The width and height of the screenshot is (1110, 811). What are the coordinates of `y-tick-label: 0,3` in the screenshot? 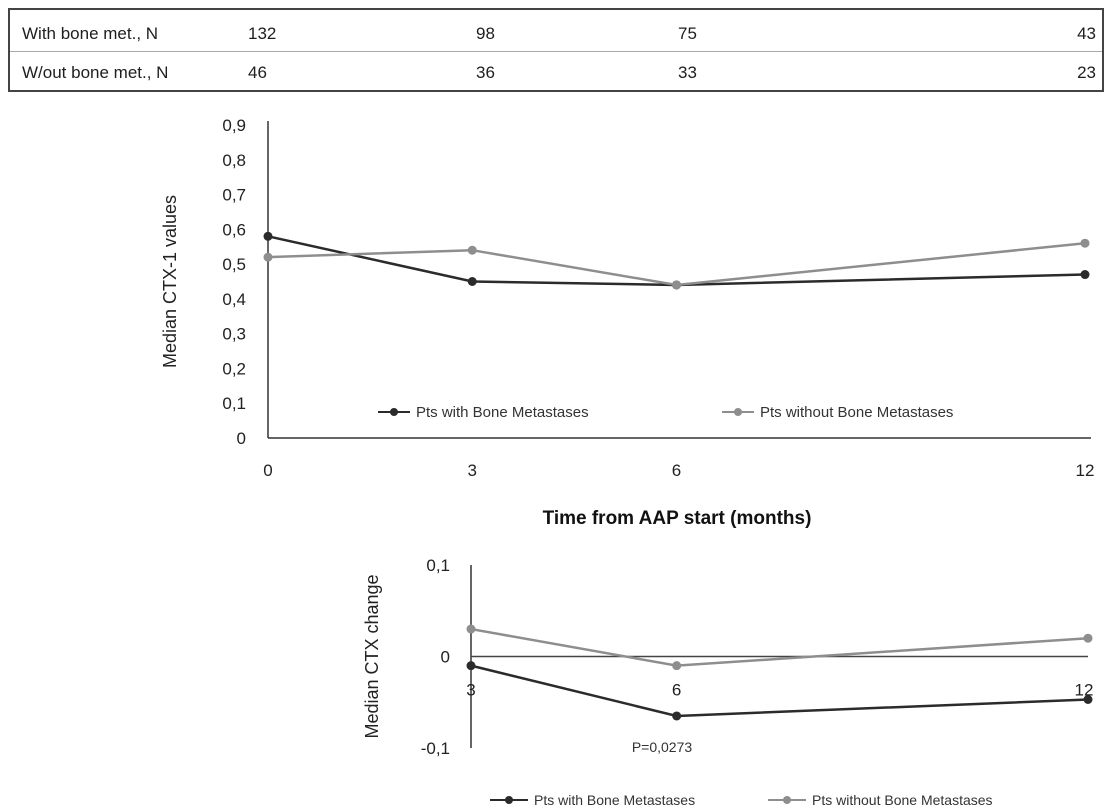 It's located at (234, 334).